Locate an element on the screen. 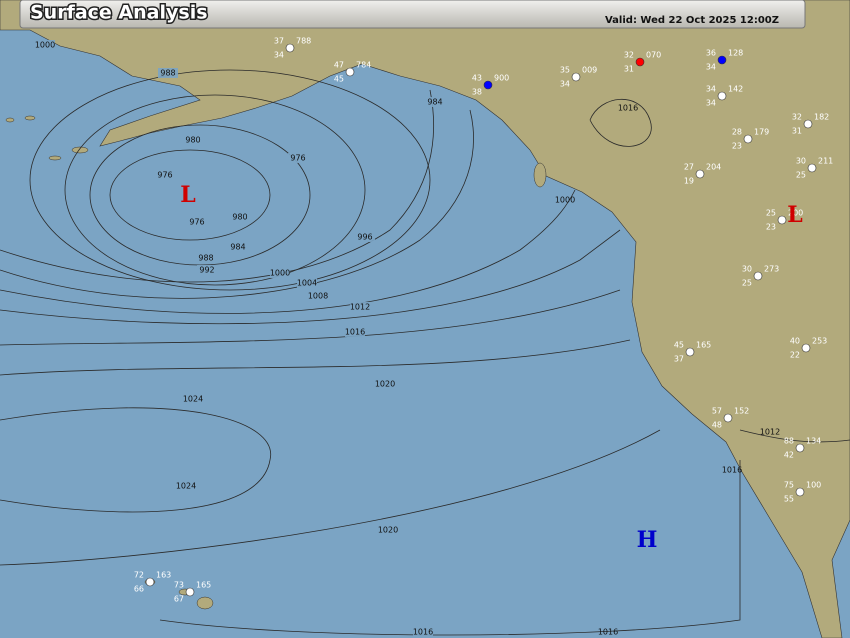  station-temp: 32 is located at coordinates (797, 117).